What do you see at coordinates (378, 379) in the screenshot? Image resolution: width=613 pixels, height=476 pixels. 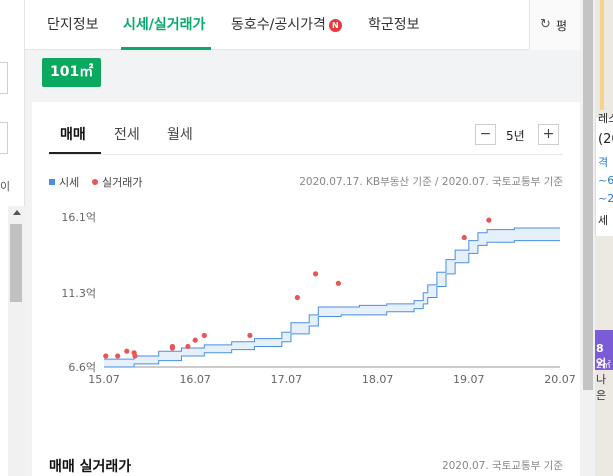 I see `x-tick-label: 18.07` at bounding box center [378, 379].